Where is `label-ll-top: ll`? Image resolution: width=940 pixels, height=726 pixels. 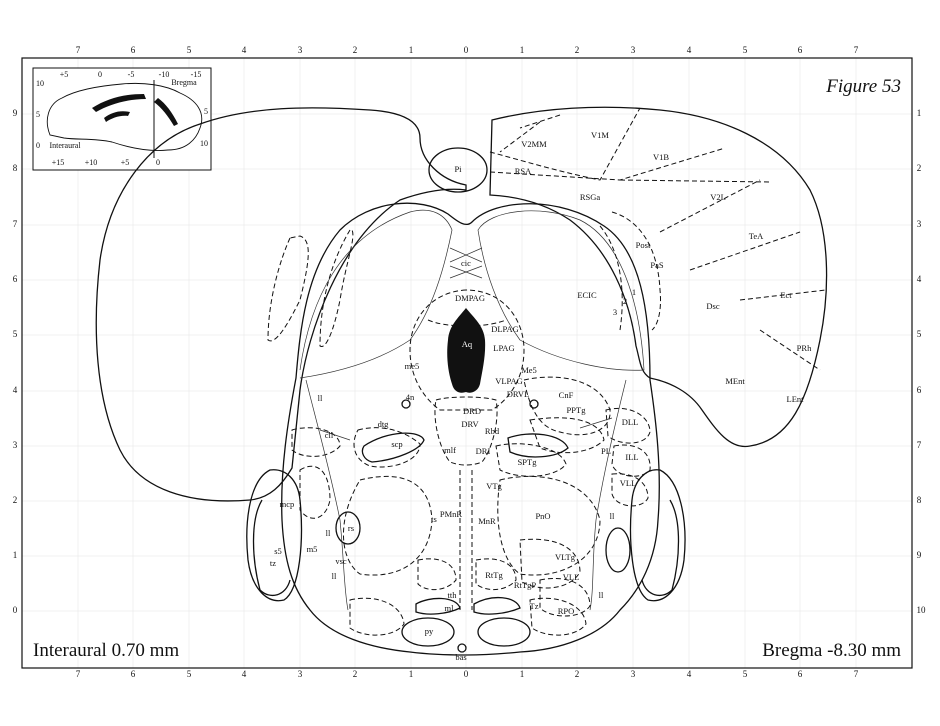
label-ll-top: ll is located at coordinates (320, 398).